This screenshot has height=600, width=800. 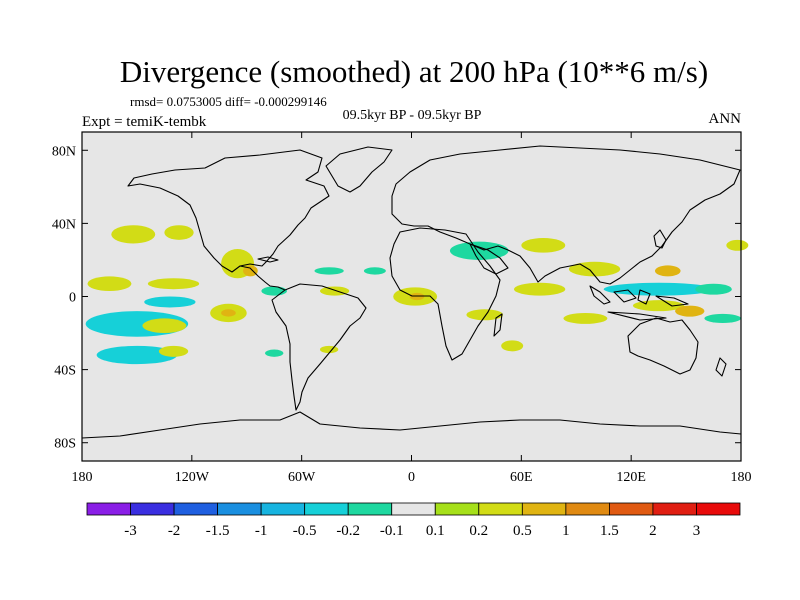 I want to click on coastline-africa, so click(x=445, y=294).